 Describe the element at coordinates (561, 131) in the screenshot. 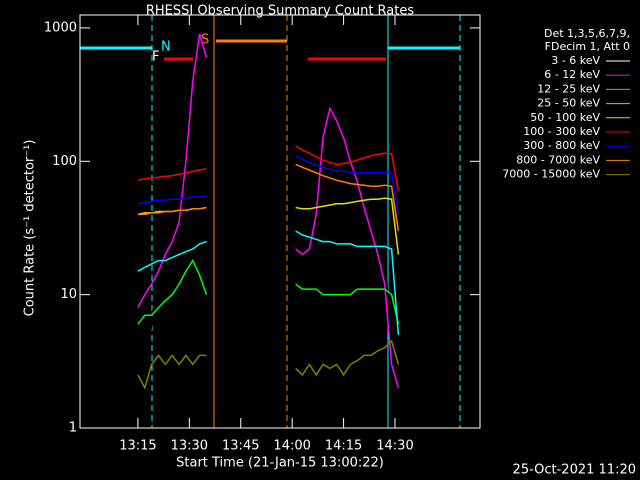

I see `legend-label: 100 - 300 keV` at that location.